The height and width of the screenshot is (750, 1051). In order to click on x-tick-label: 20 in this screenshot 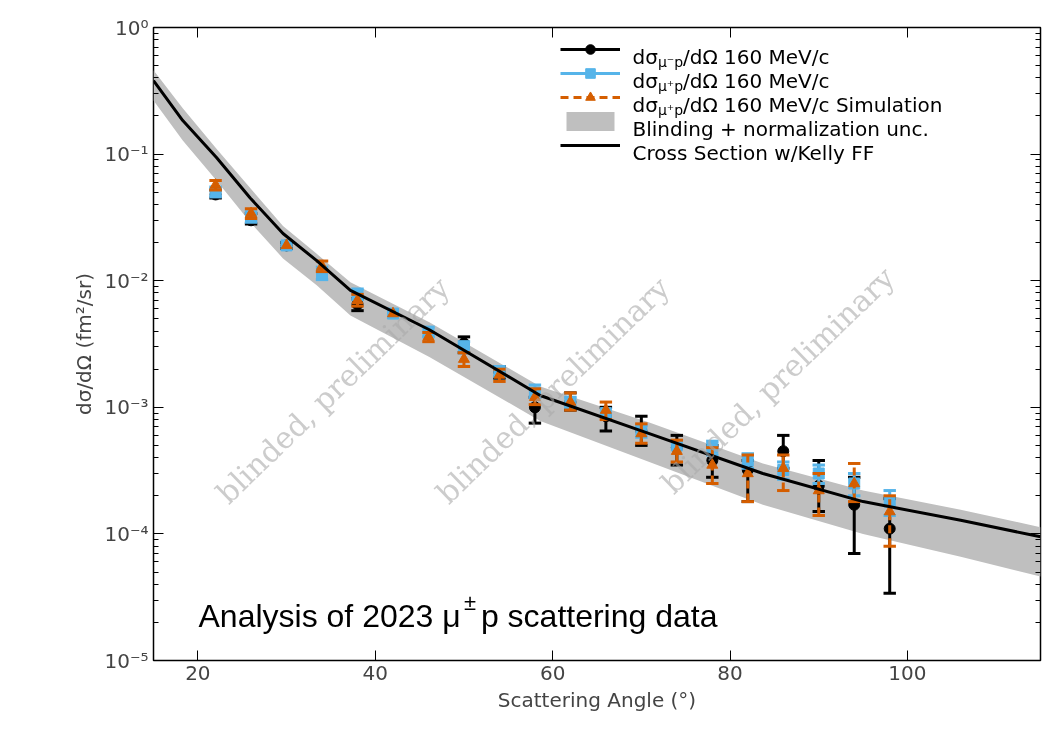, I will do `click(198, 672)`.